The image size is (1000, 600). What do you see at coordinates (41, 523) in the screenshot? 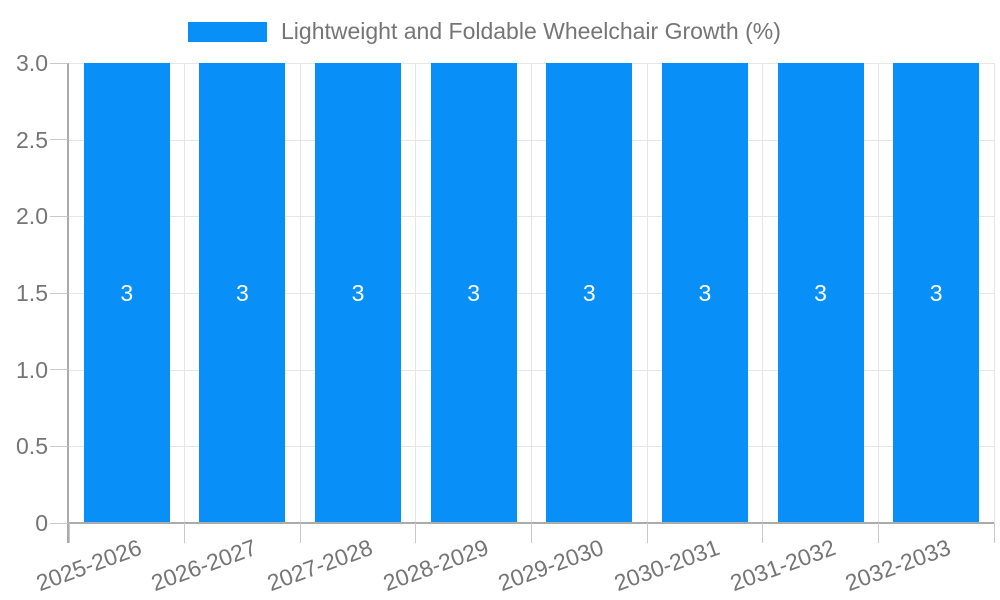
I see `y-tick-label: 0` at bounding box center [41, 523].